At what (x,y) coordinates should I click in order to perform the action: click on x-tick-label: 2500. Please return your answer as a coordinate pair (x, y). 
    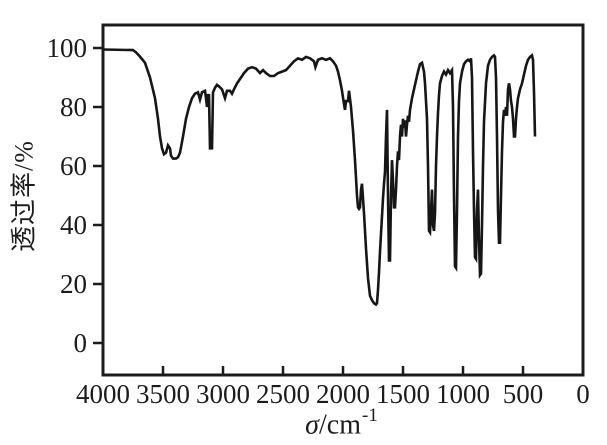
    Looking at the image, I should click on (283, 394).